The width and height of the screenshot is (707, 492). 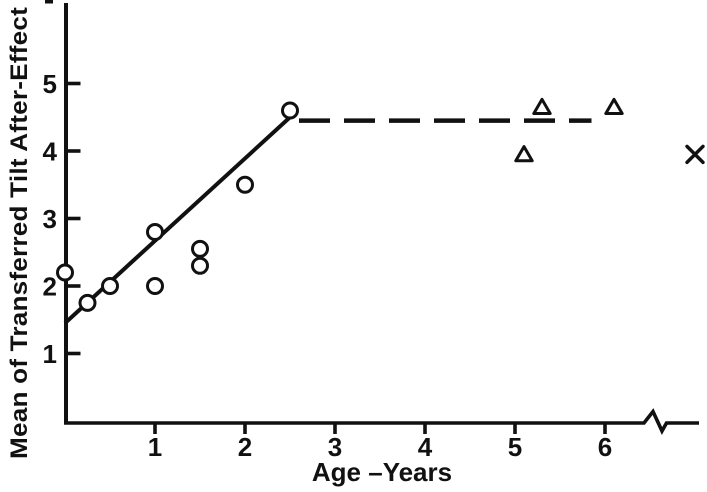 I want to click on rising-fit-line, so click(x=177, y=220).